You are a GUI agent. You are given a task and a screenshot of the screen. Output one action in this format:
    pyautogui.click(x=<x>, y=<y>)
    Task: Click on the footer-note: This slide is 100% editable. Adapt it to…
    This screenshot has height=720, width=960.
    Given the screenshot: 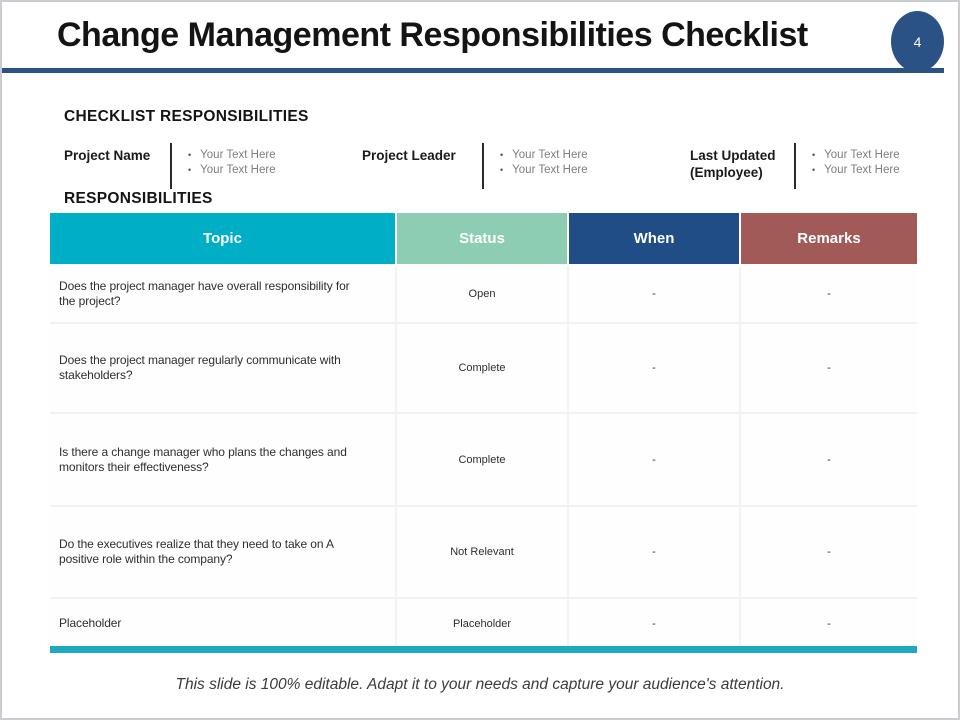 What is the action you would take?
    pyautogui.click(x=480, y=684)
    